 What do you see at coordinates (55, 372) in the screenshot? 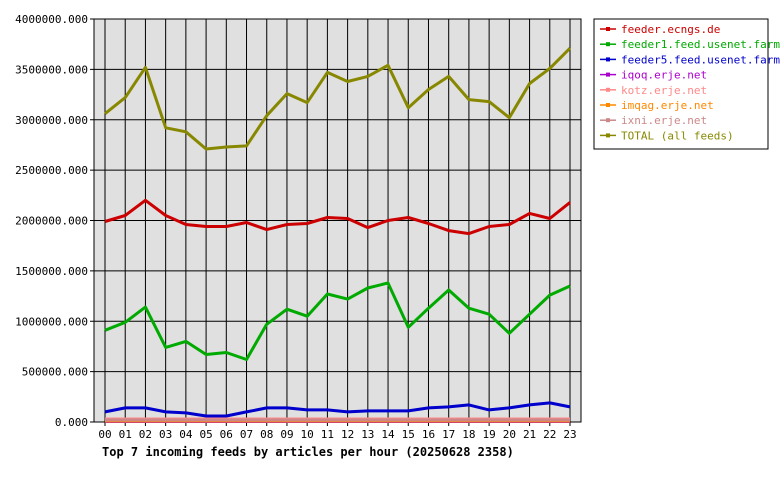
I see `y-tick-label: 500000.000` at bounding box center [55, 372].